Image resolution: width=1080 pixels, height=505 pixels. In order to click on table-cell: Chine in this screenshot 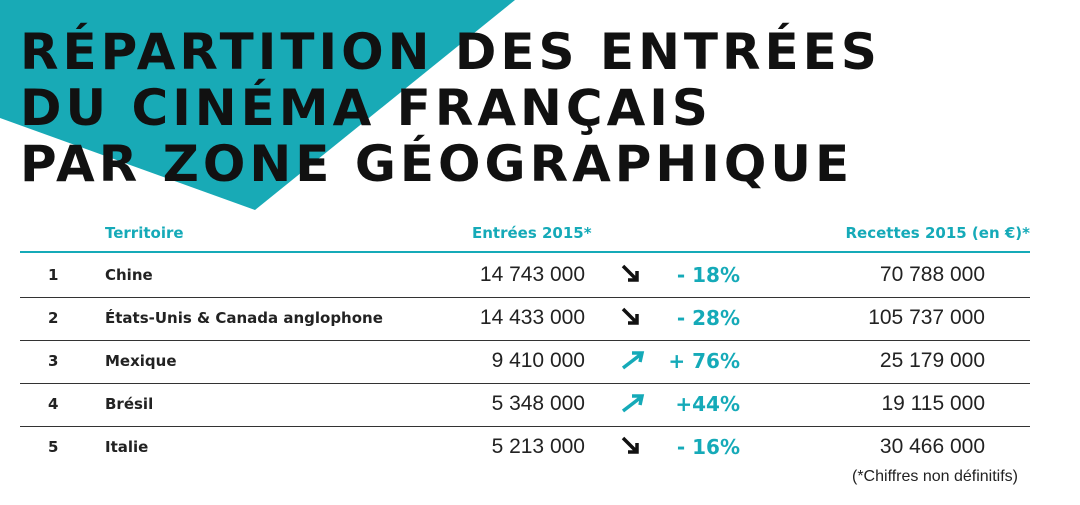, I will do `click(129, 275)`.